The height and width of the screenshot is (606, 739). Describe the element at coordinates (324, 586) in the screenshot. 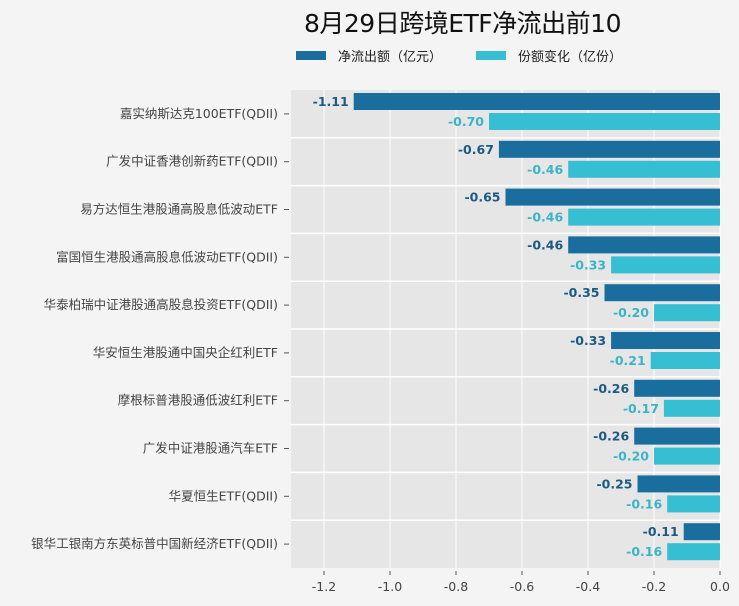

I see `x-tick-label: -1.2` at that location.